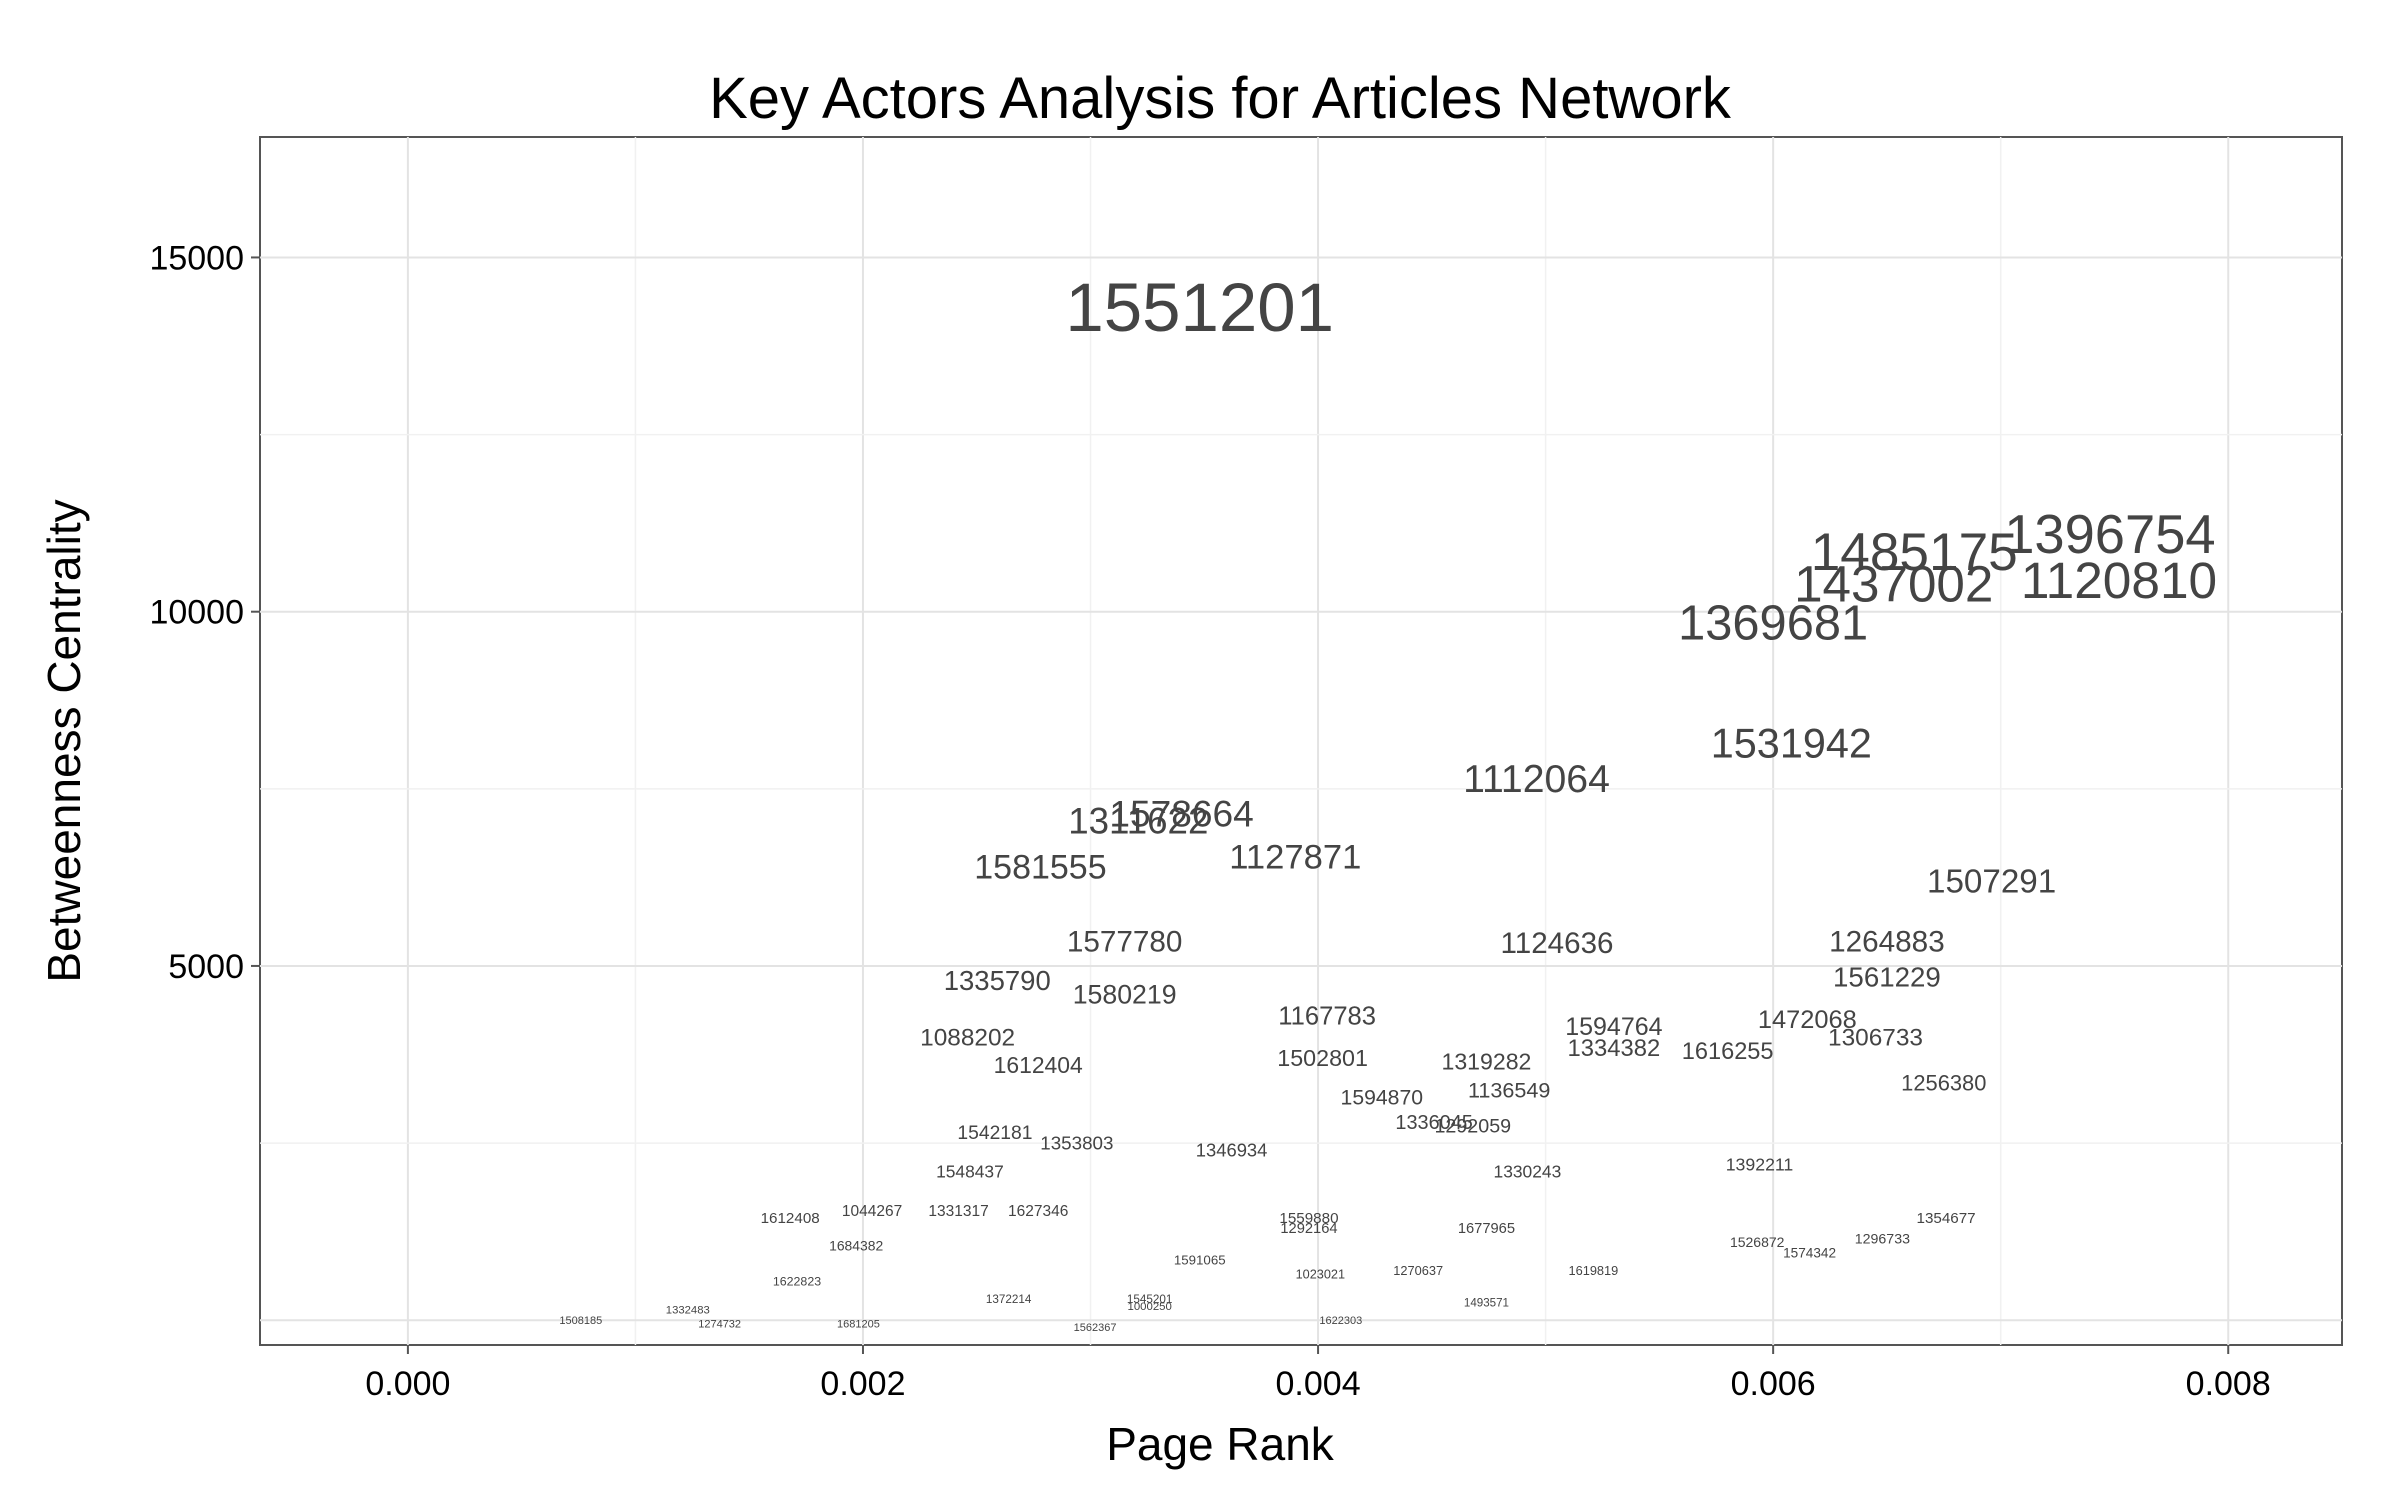  What do you see at coordinates (858, 1325) in the screenshot?
I see `point-label: 1681205` at bounding box center [858, 1325].